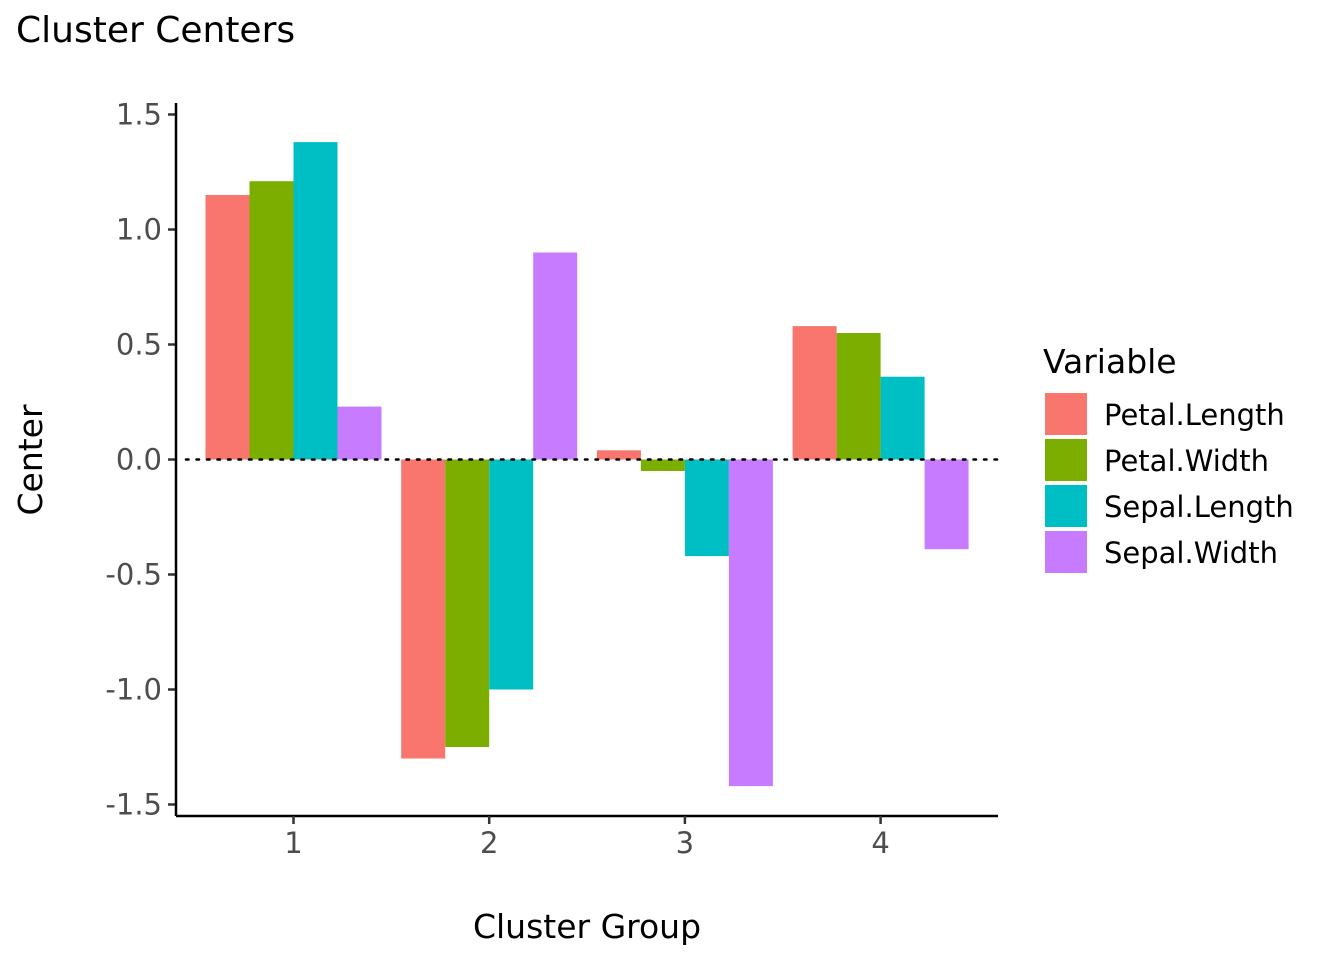 The height and width of the screenshot is (960, 1344). Describe the element at coordinates (1186, 461) in the screenshot. I see `legend-label: Petal.Width` at that location.